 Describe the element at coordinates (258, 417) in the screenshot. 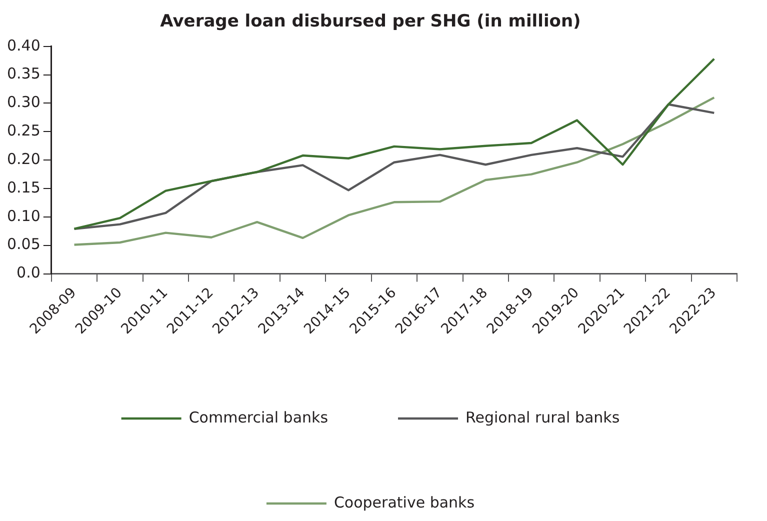

I see `legend-label: Commercial banks` at that location.